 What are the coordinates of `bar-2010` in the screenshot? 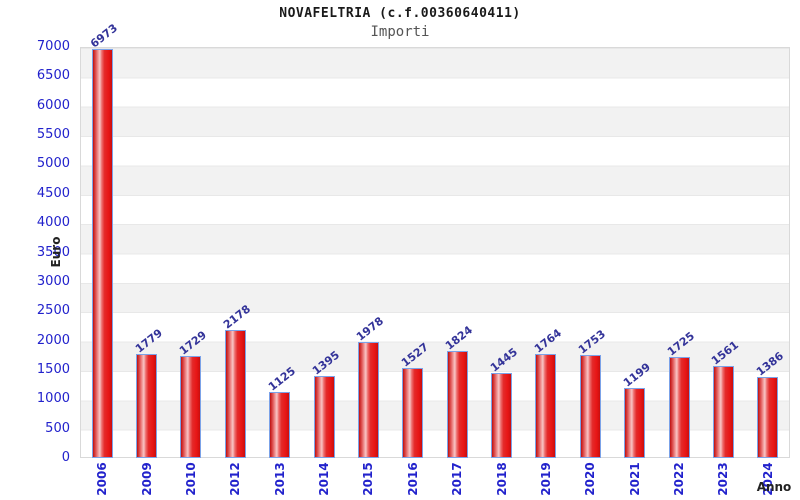 It's located at (191, 407).